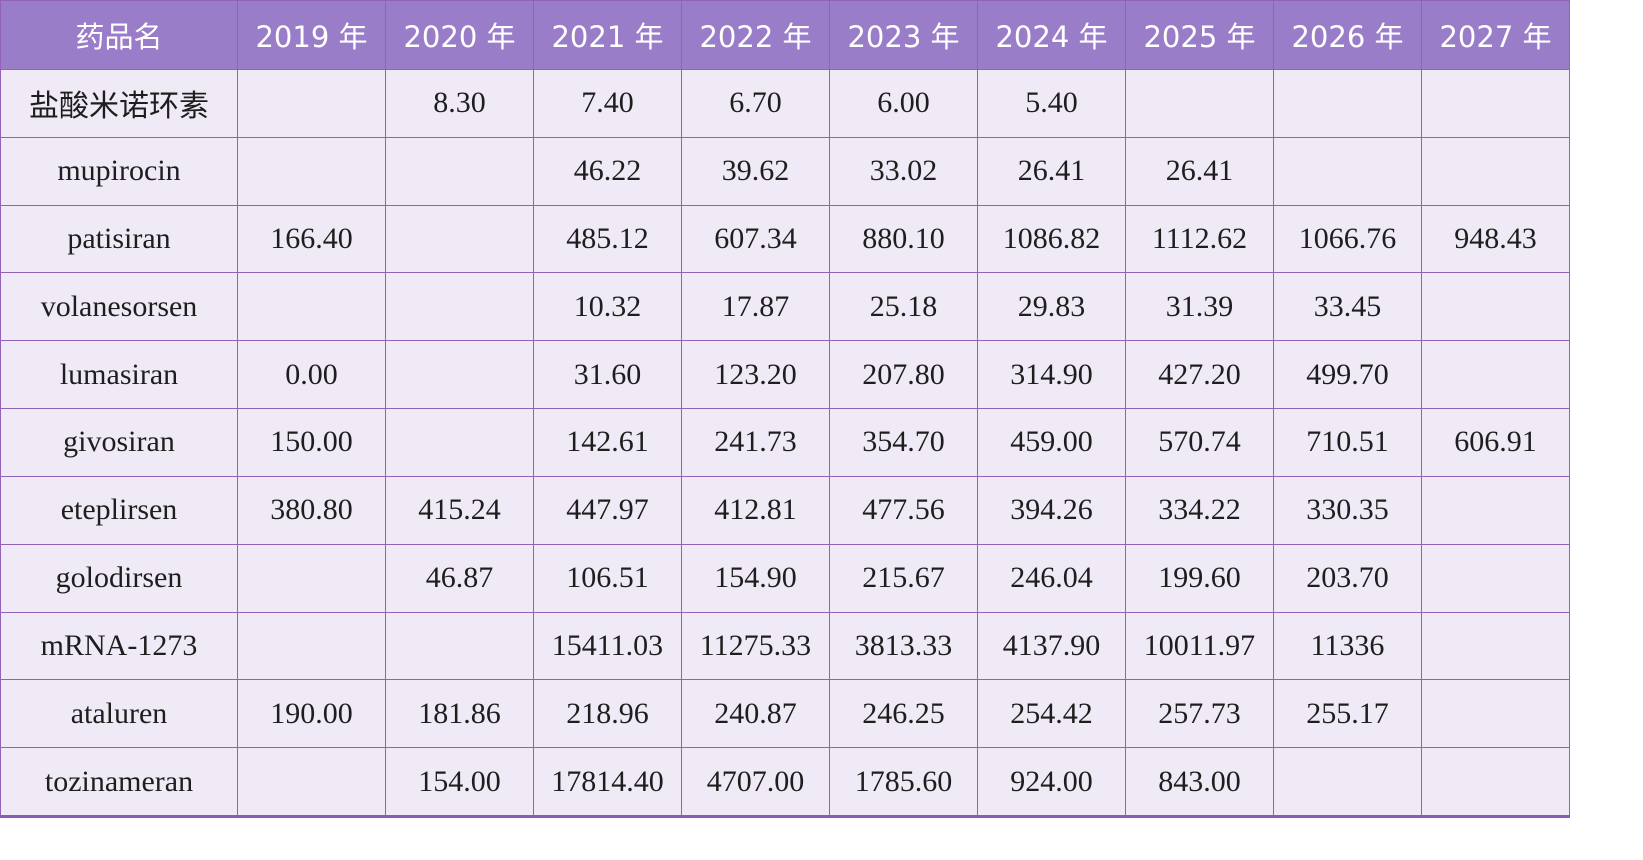  I want to click on value-cell: 412.81, so click(755, 510).